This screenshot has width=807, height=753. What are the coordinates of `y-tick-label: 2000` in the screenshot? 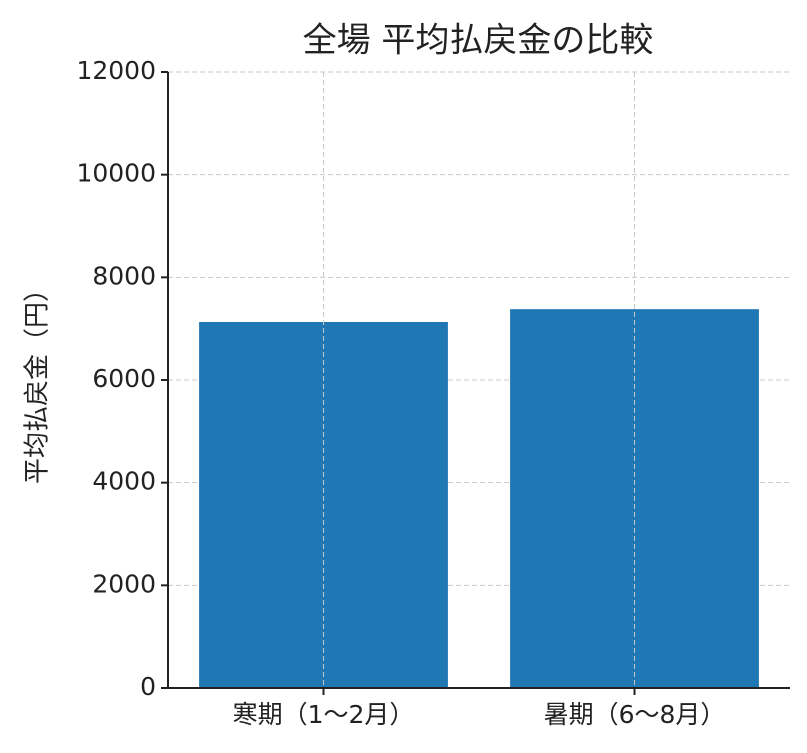 It's located at (124, 583).